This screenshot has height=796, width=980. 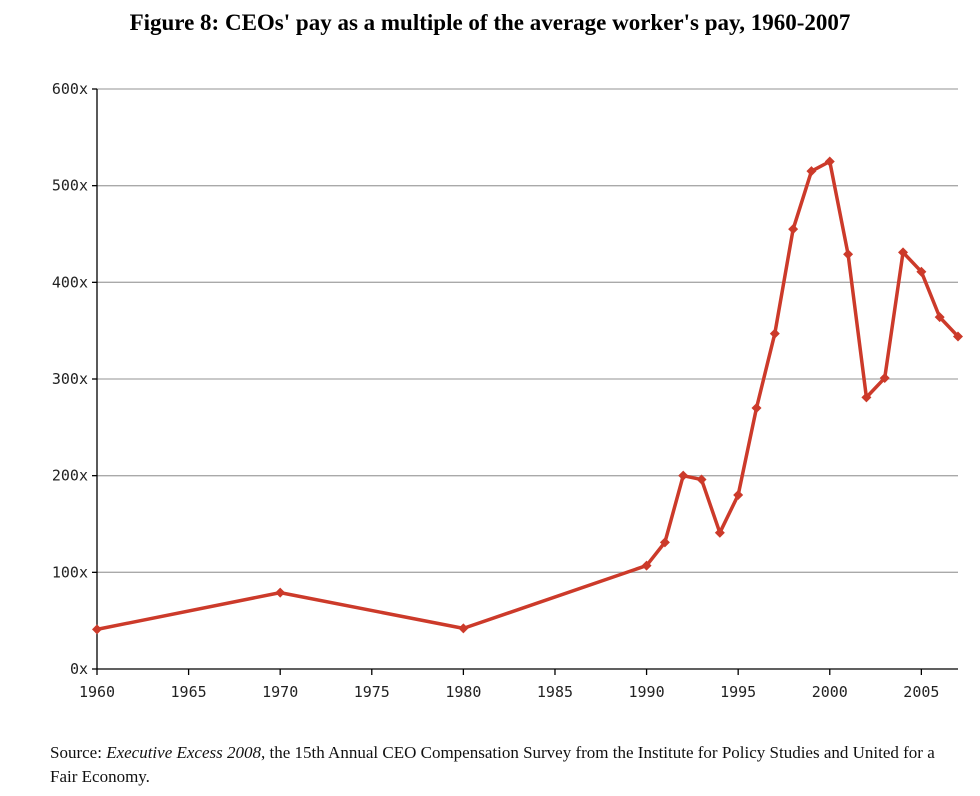 I want to click on x-tick-label: 1960, so click(x=97, y=692).